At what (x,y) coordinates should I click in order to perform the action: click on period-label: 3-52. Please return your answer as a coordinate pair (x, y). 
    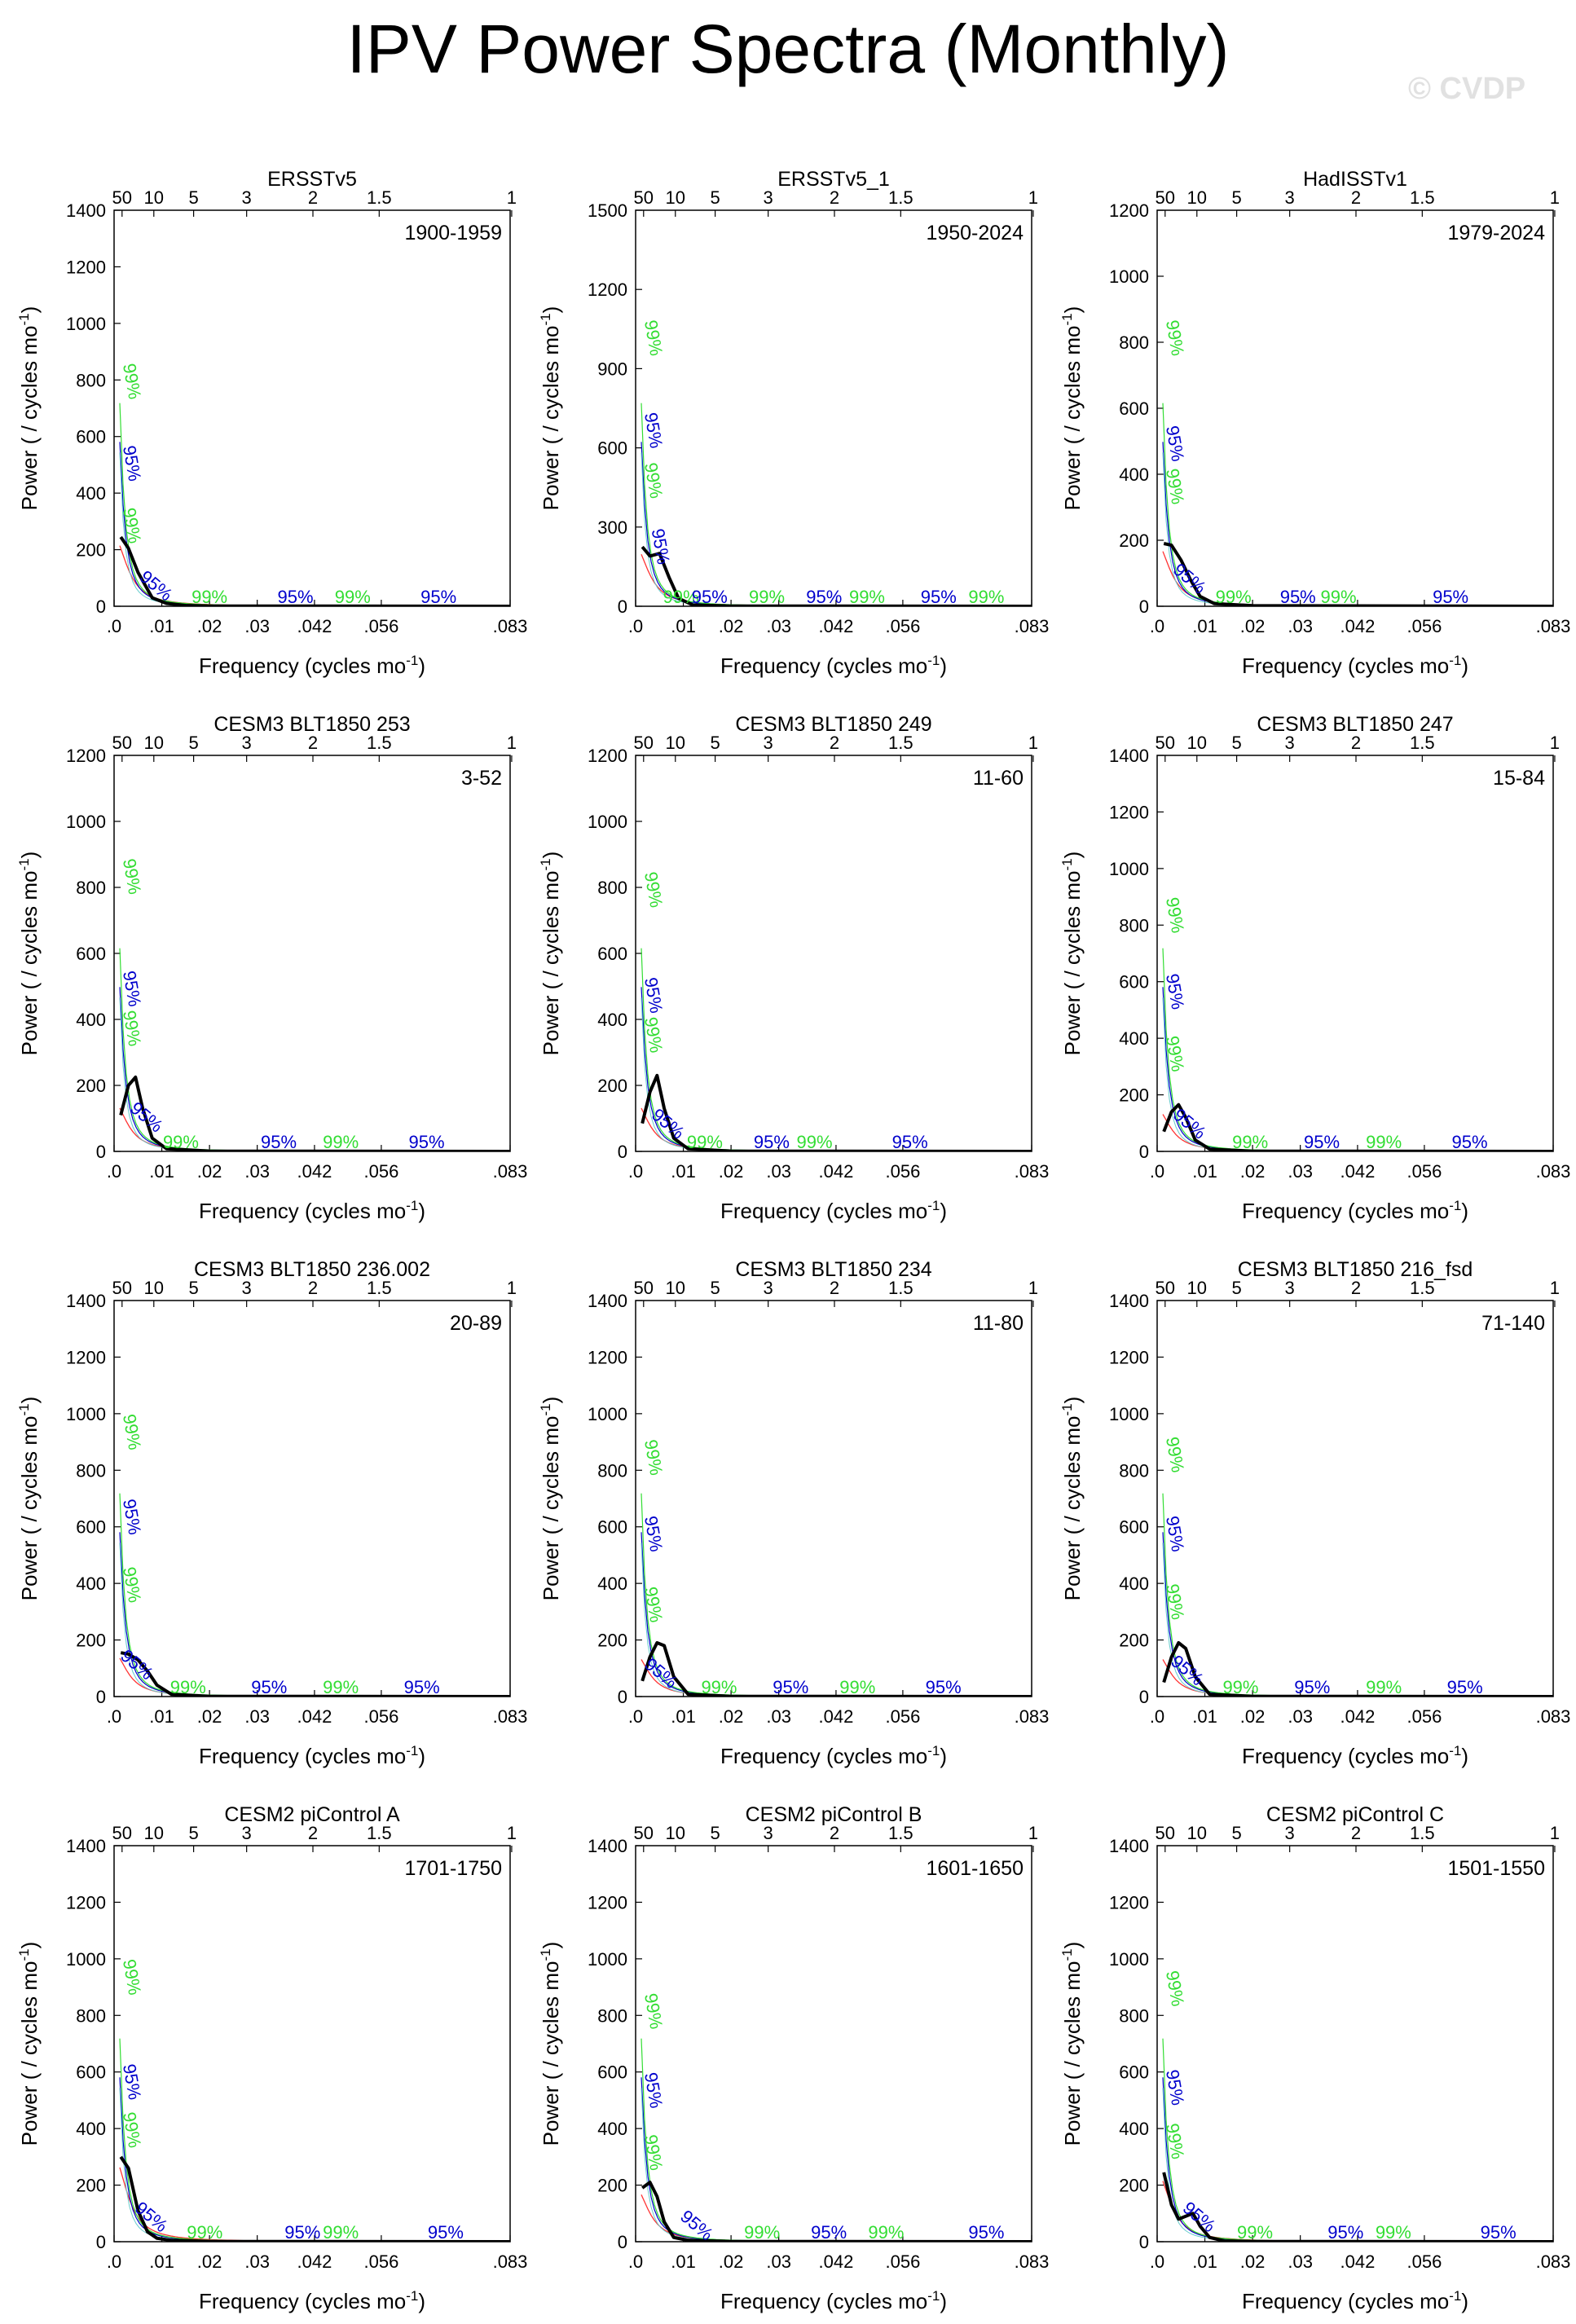
    Looking at the image, I should click on (481, 778).